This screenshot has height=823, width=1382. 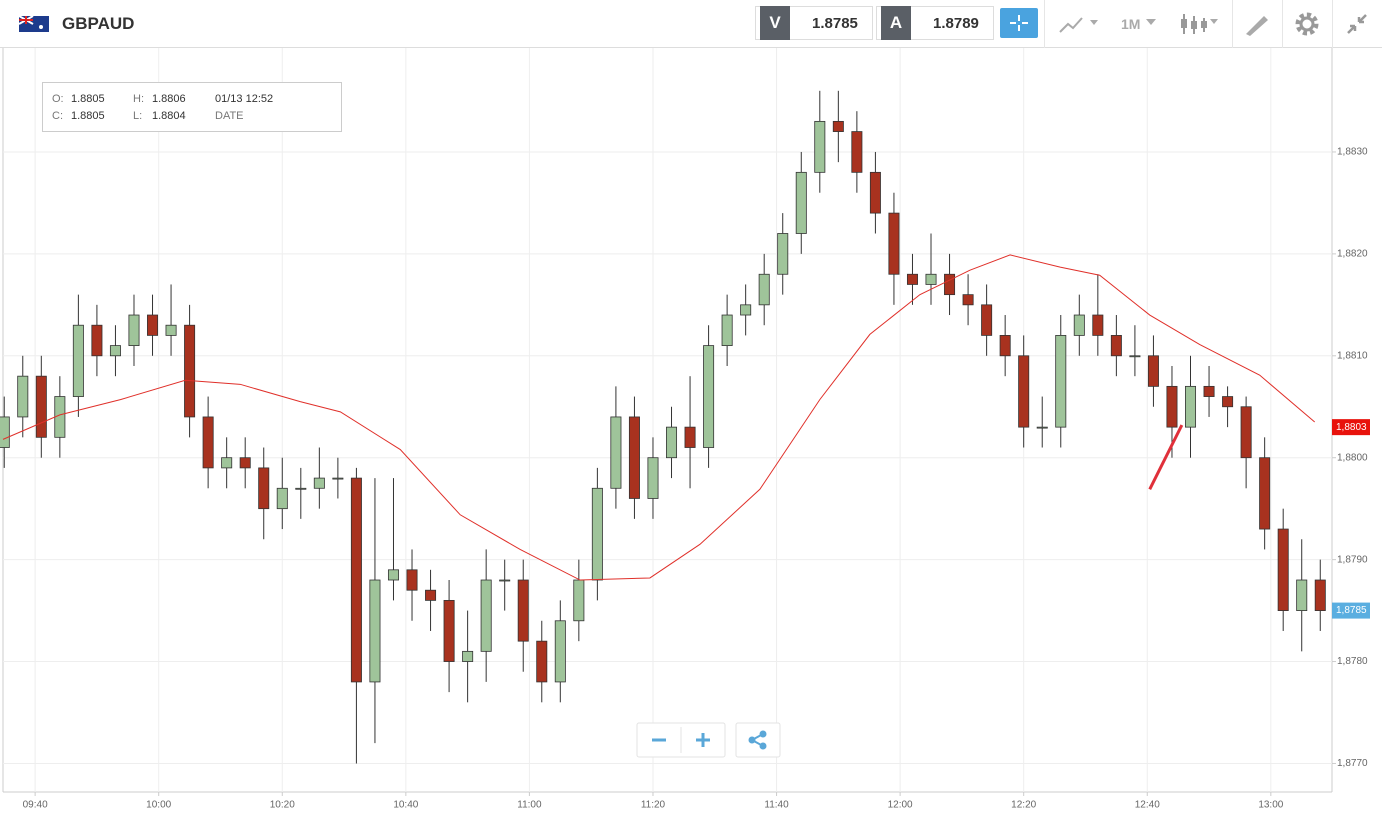 I want to click on toolbar: GBPAUD V 1.8785 A 1.8789 1M, so click(x=691, y=24).